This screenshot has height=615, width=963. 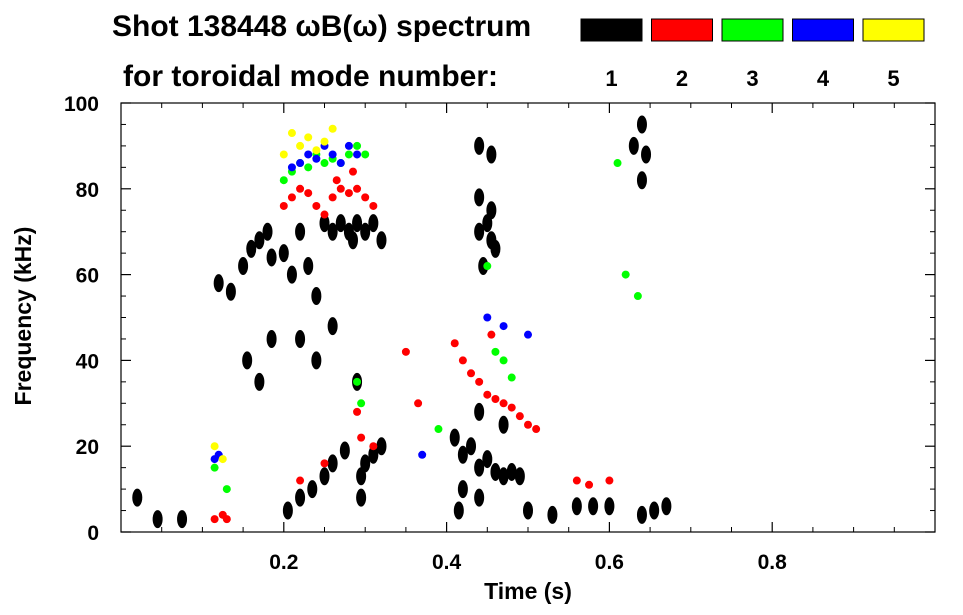 What do you see at coordinates (93, 533) in the screenshot?
I see `y-tick-label: 0` at bounding box center [93, 533].